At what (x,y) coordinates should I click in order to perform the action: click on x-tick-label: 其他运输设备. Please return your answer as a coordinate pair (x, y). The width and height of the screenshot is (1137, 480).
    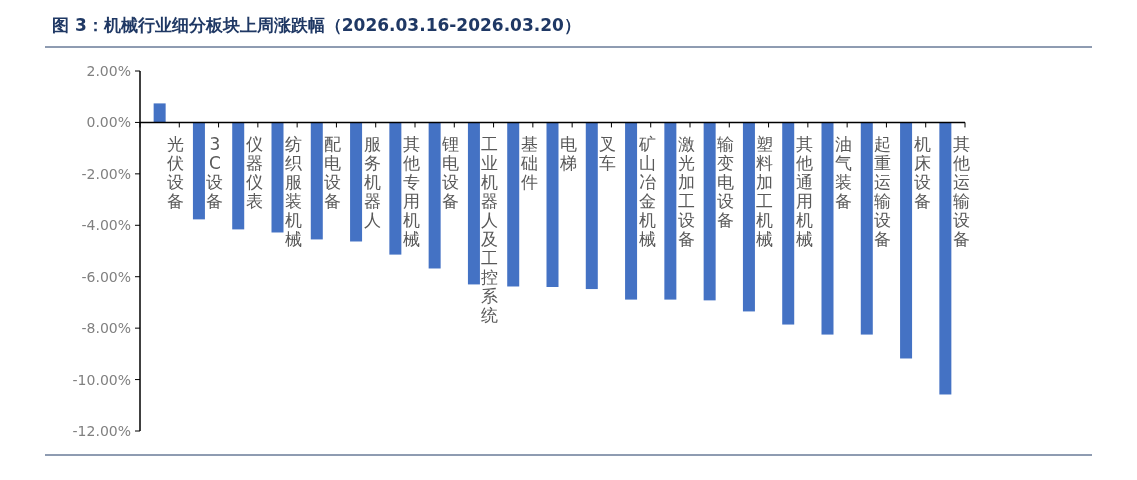
    Looking at the image, I should click on (961, 192).